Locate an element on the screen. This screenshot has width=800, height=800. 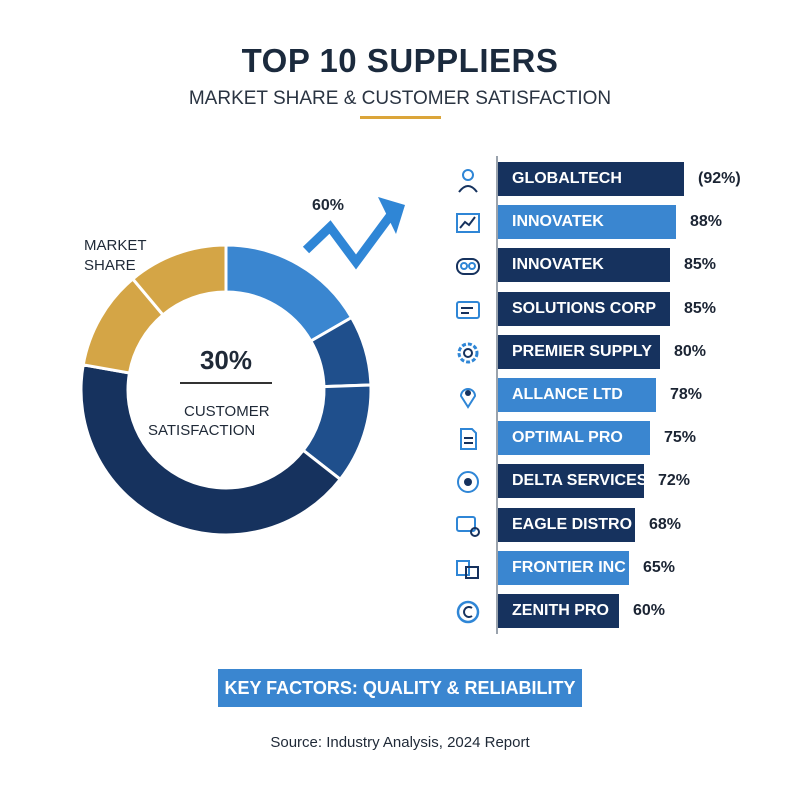
id-card-icon is located at coordinates (468, 310).